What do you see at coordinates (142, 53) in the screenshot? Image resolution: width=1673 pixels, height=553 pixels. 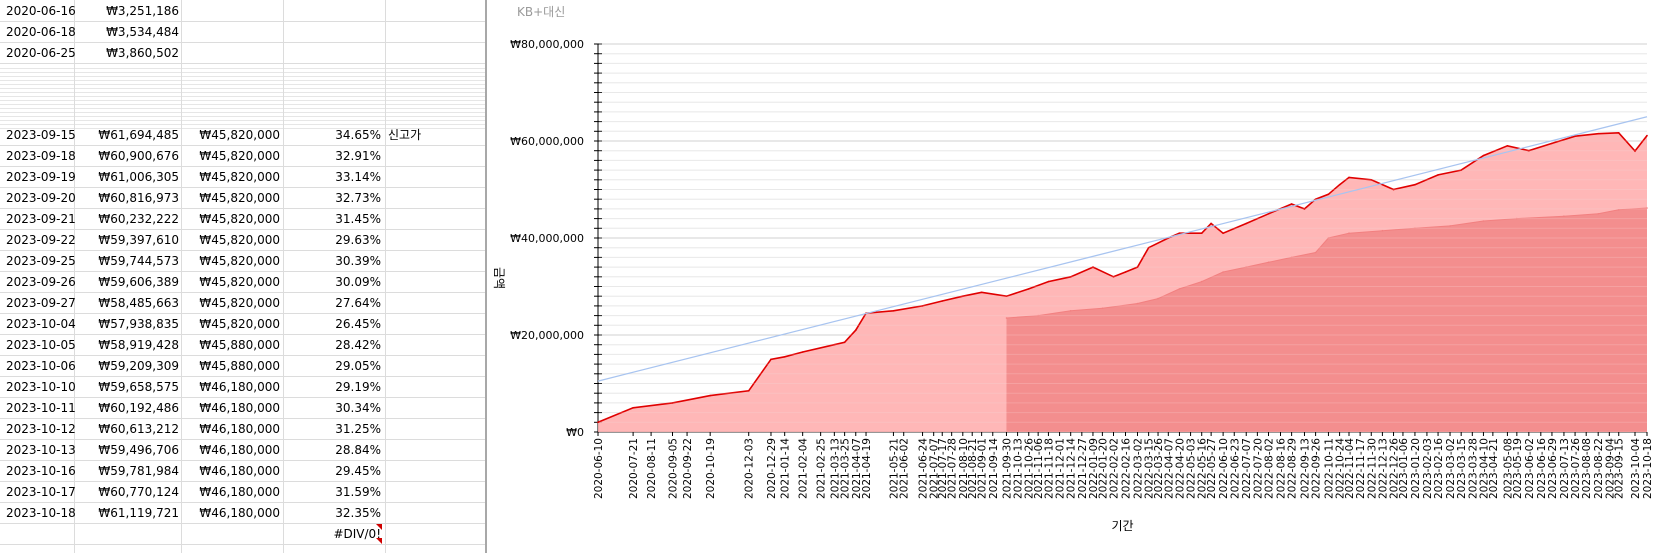 I see `cell-value: ₩3,860,502` at bounding box center [142, 53].